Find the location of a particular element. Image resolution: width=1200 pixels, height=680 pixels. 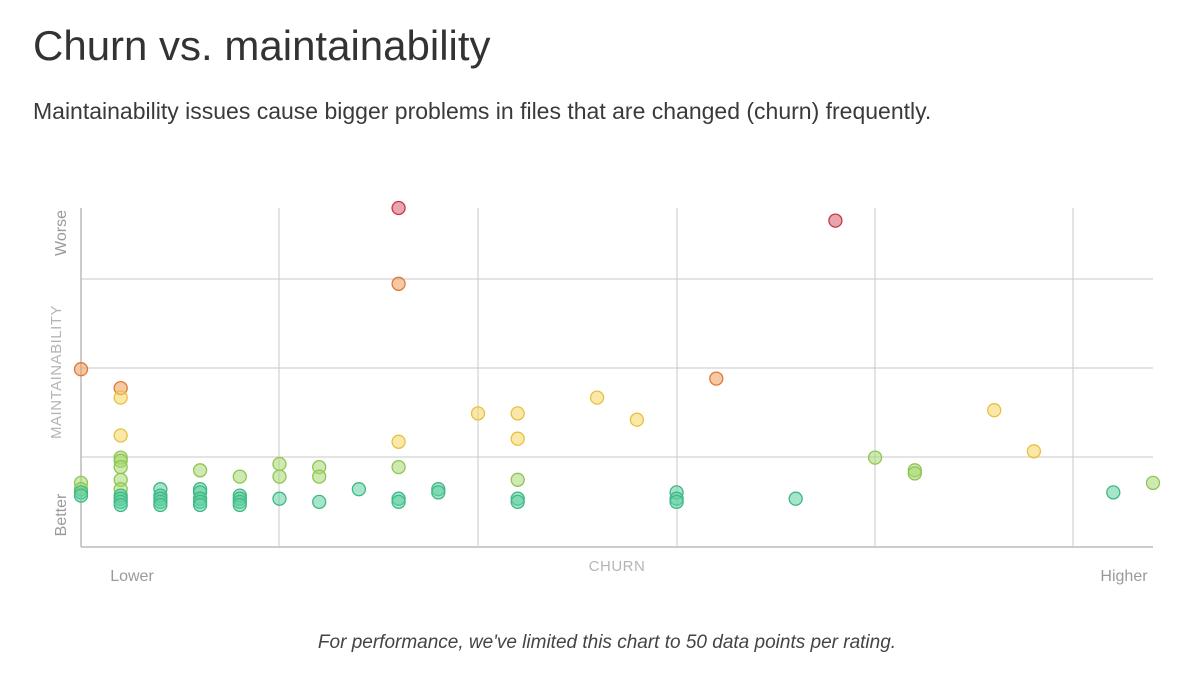

page-title: Churn vs. maintainability is located at coordinates (262, 45).